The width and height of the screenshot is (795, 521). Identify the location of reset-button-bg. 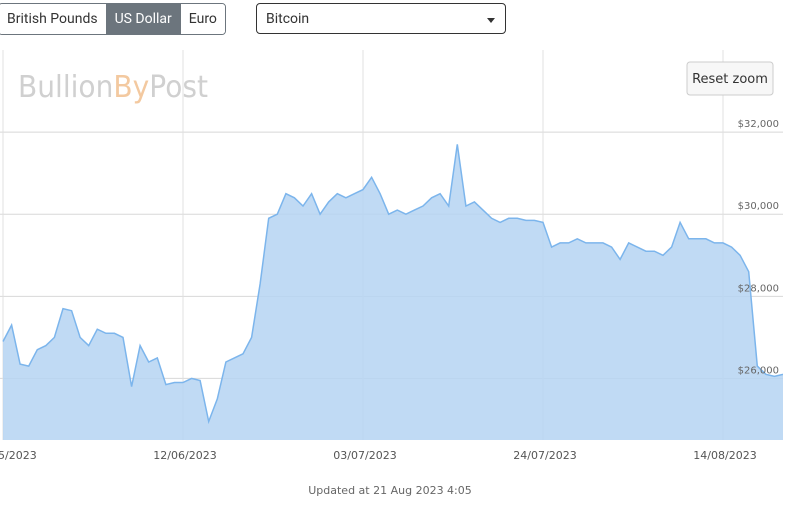
(730, 78).